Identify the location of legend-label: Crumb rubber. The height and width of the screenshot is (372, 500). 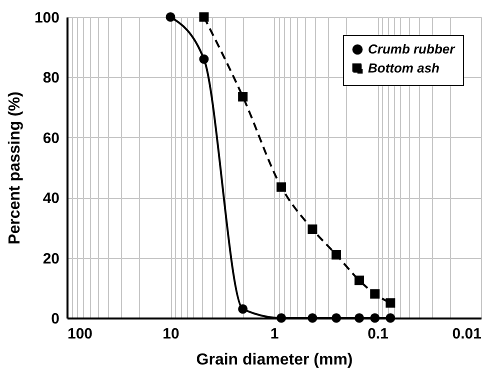
(412, 49).